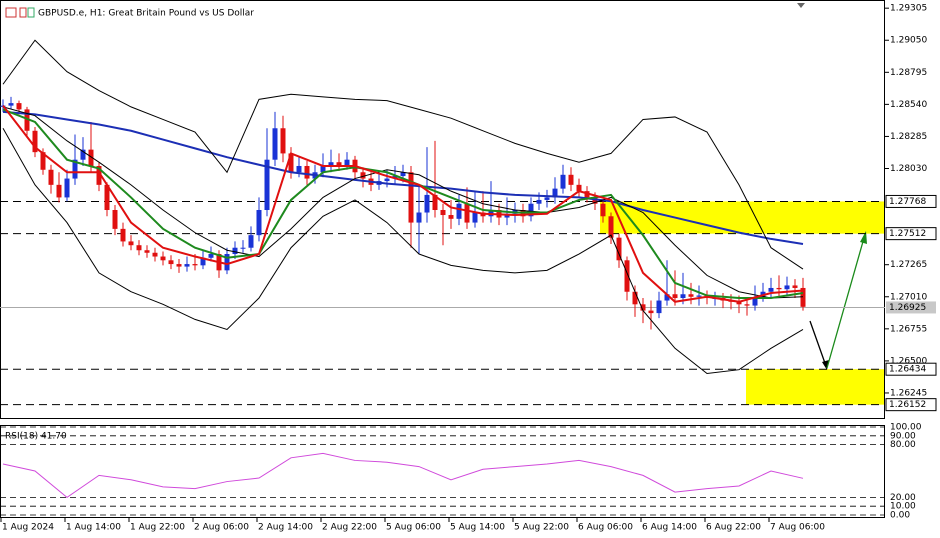 This screenshot has height=538, width=940. What do you see at coordinates (477, 528) in the screenshot?
I see `x-tick-label: 5 Aug 14:00` at bounding box center [477, 528].